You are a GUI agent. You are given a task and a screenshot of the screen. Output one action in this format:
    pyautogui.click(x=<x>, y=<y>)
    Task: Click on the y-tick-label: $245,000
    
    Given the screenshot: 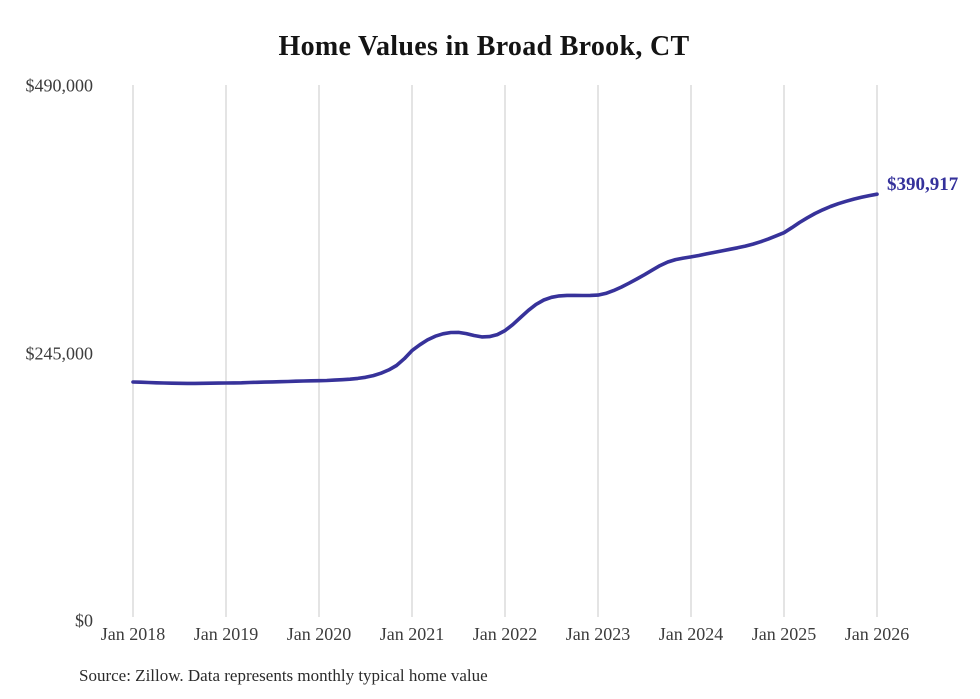 What is the action you would take?
    pyautogui.click(x=59, y=353)
    